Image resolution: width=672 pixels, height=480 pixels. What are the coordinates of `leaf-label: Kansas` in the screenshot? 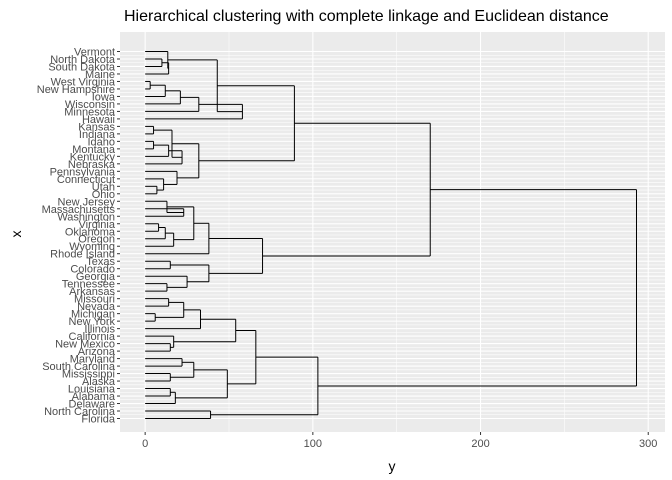 It's located at (96, 127).